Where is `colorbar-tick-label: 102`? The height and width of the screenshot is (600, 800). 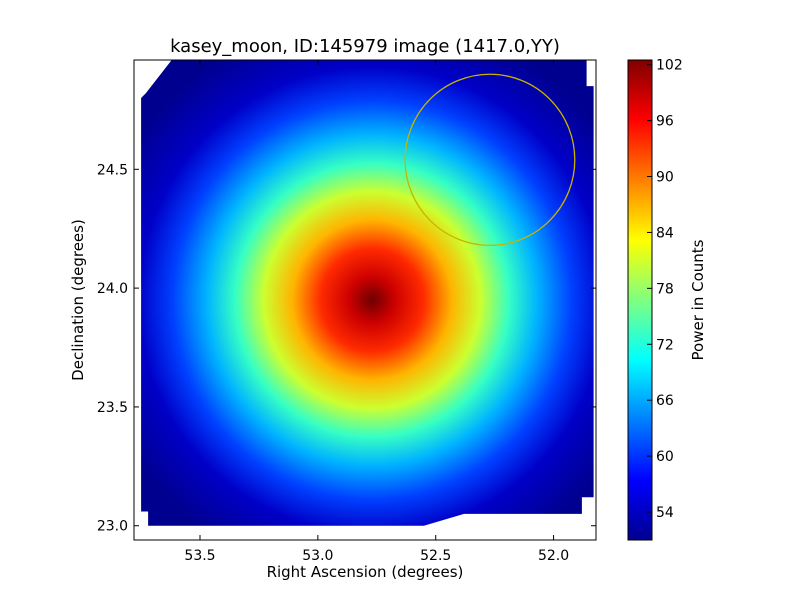 colorbar-tick-label: 102 is located at coordinates (669, 66).